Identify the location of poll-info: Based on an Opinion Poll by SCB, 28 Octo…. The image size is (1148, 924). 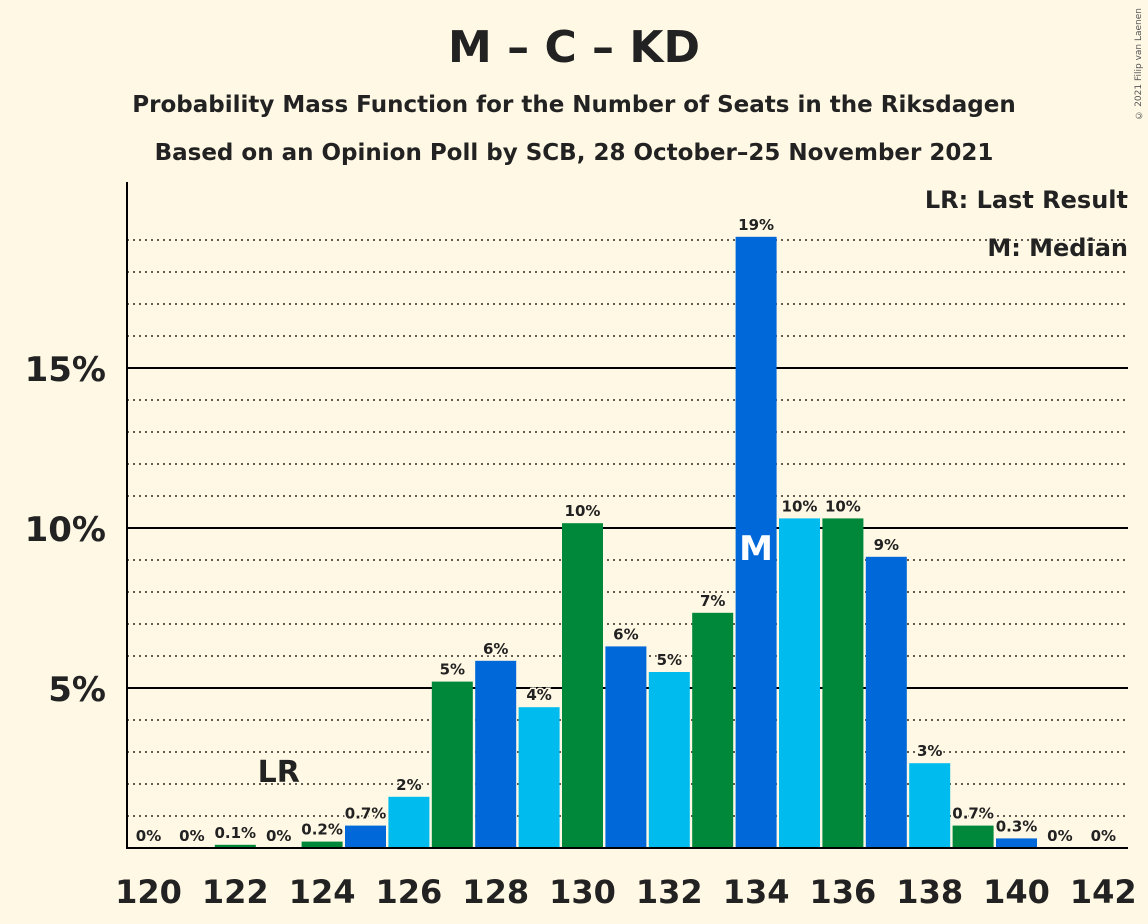
(574, 153).